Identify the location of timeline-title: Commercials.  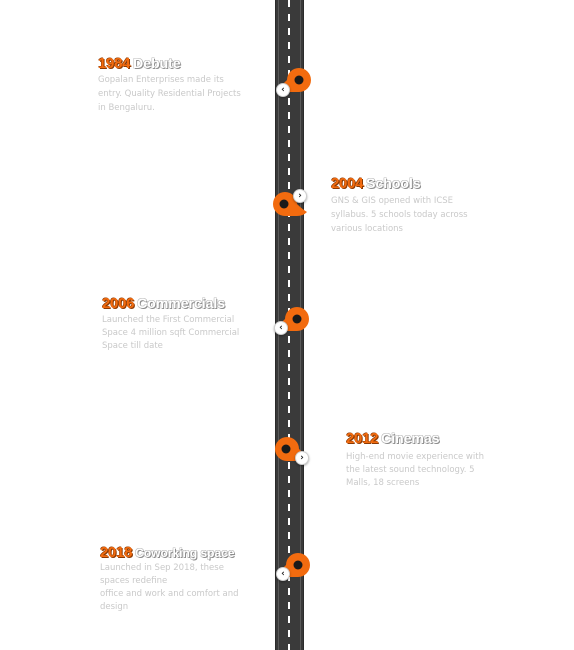
(181, 303).